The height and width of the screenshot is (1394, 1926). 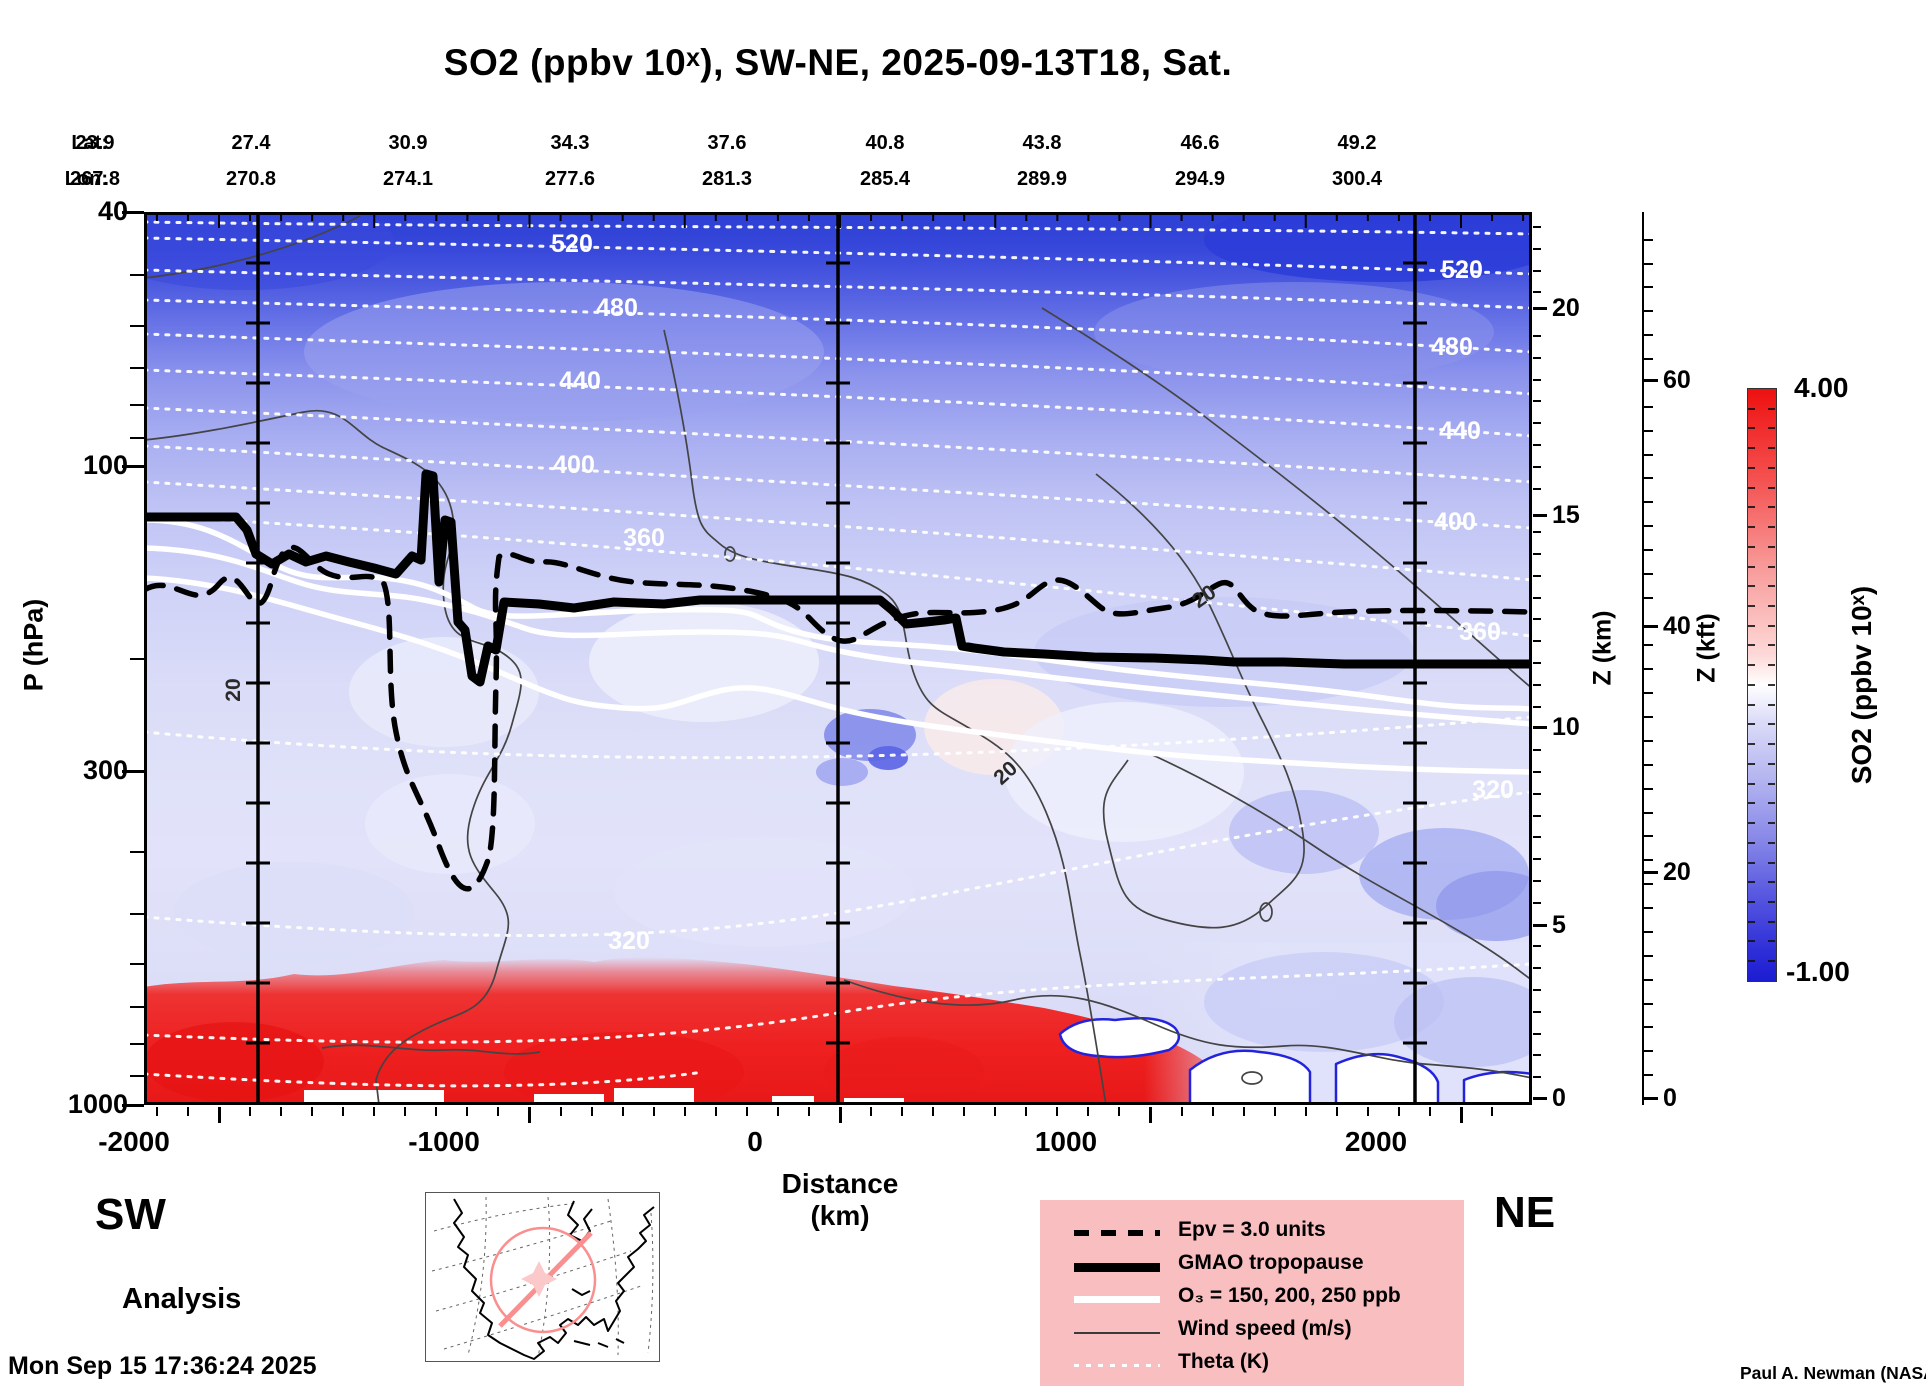 I want to click on legend-item: O₃ = 150, 200, 250 ppb, so click(x=1252, y=1298).